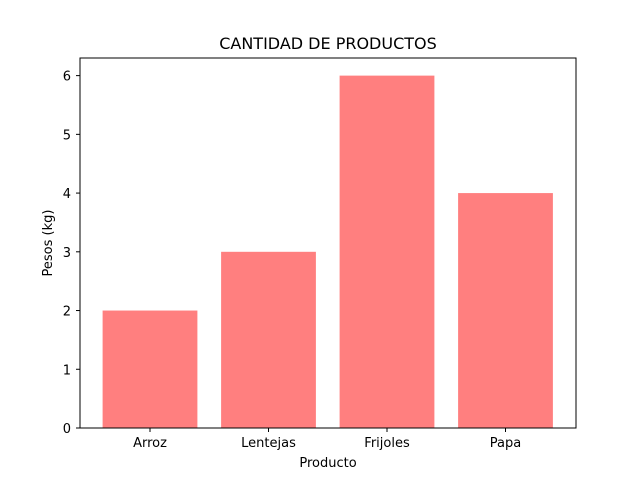  Describe the element at coordinates (67, 312) in the screenshot. I see `y-tick-label: 2` at that location.